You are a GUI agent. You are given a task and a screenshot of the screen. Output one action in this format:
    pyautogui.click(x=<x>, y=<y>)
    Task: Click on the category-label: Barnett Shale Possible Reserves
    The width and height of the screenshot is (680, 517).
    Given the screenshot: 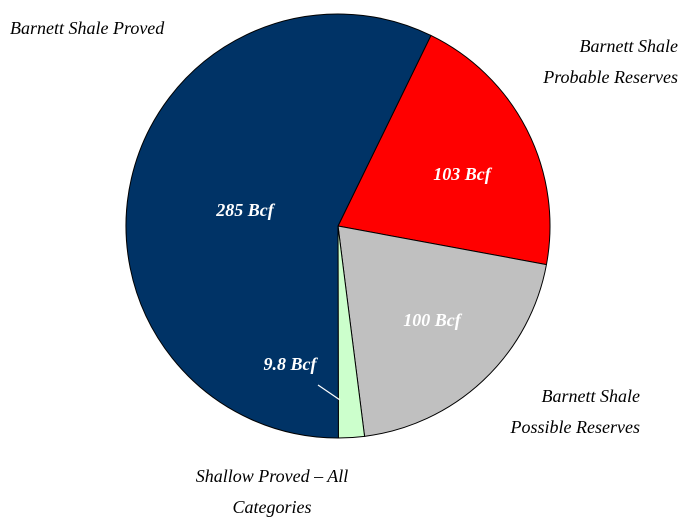 What is the action you would take?
    pyautogui.click(x=575, y=411)
    